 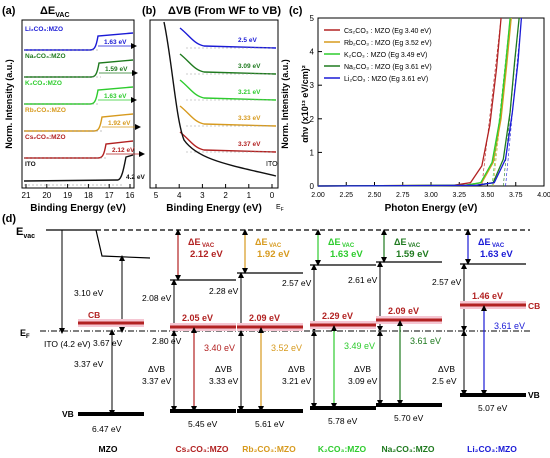 What do you see at coordinates (43, 83) in the screenshot?
I see `panel-a-curve-label: K₂CO₃:MZO` at bounding box center [43, 83].